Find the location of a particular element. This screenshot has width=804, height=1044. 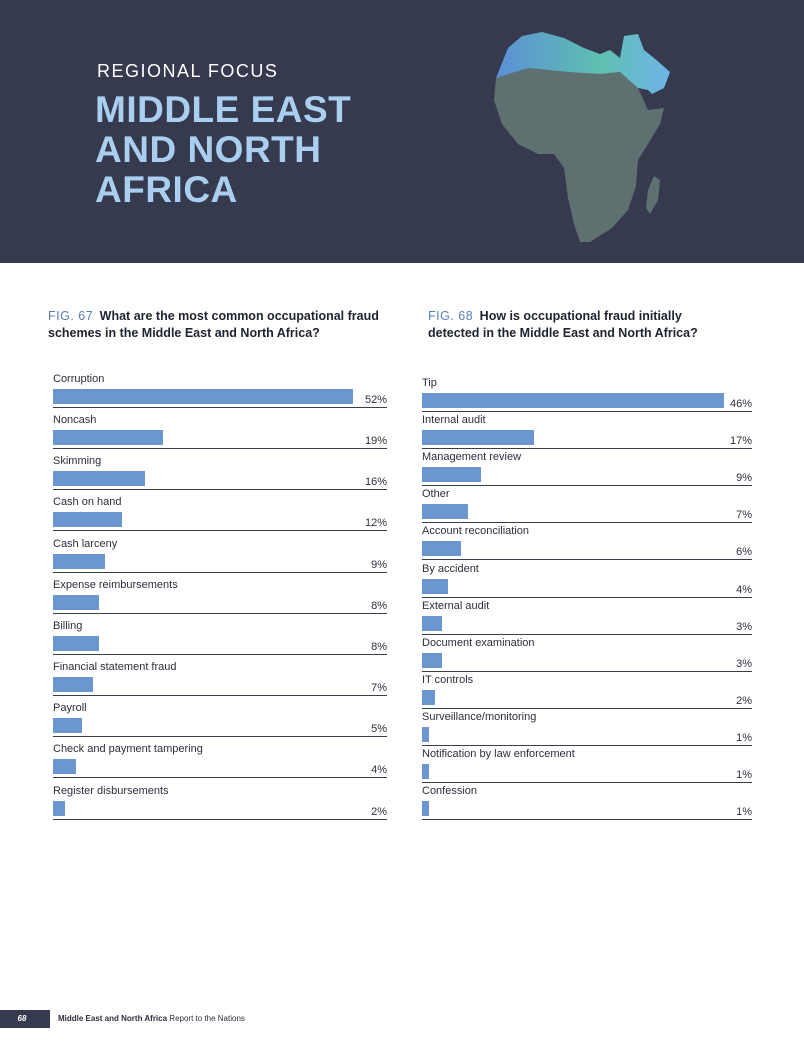

bar-category-label: By accident is located at coordinates (450, 568).